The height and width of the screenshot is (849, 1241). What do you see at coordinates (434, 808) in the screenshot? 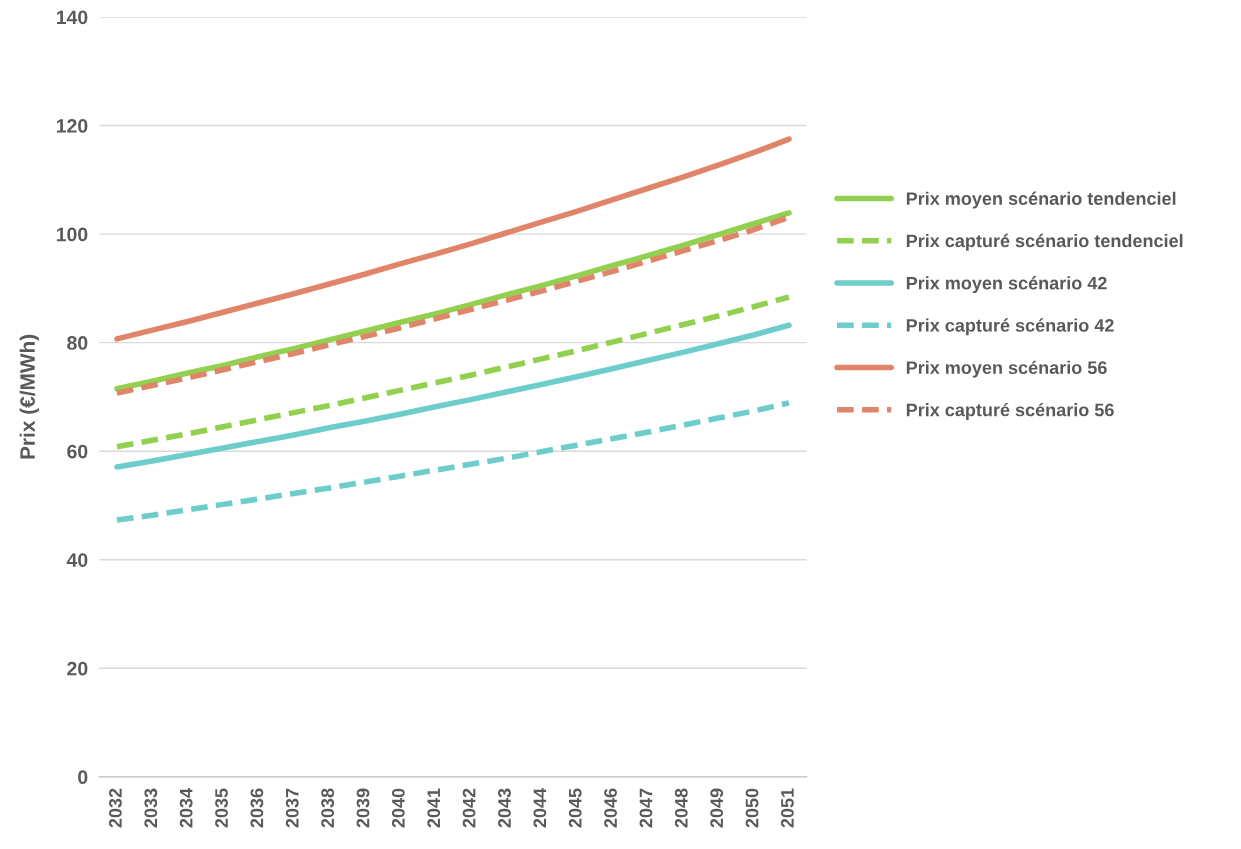
I see `x-tick-label: 2041` at bounding box center [434, 808].